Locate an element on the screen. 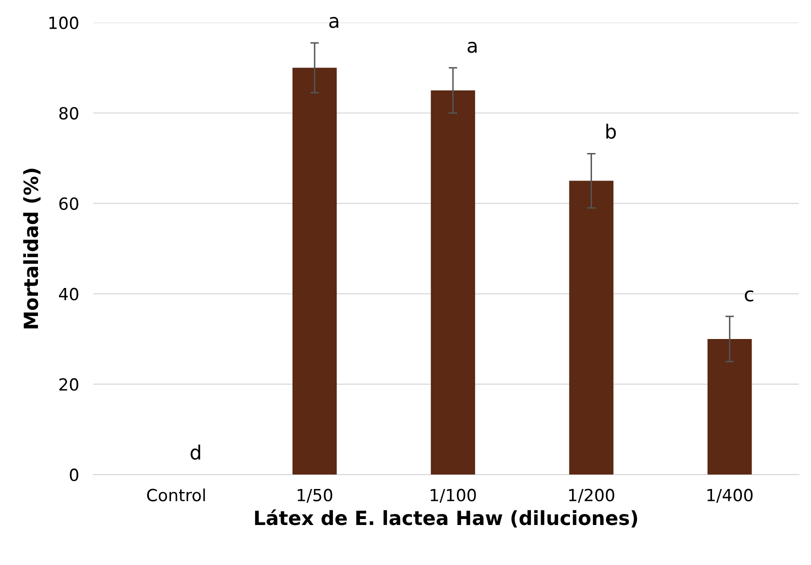  y-tick-label: 60 is located at coordinates (68, 203).